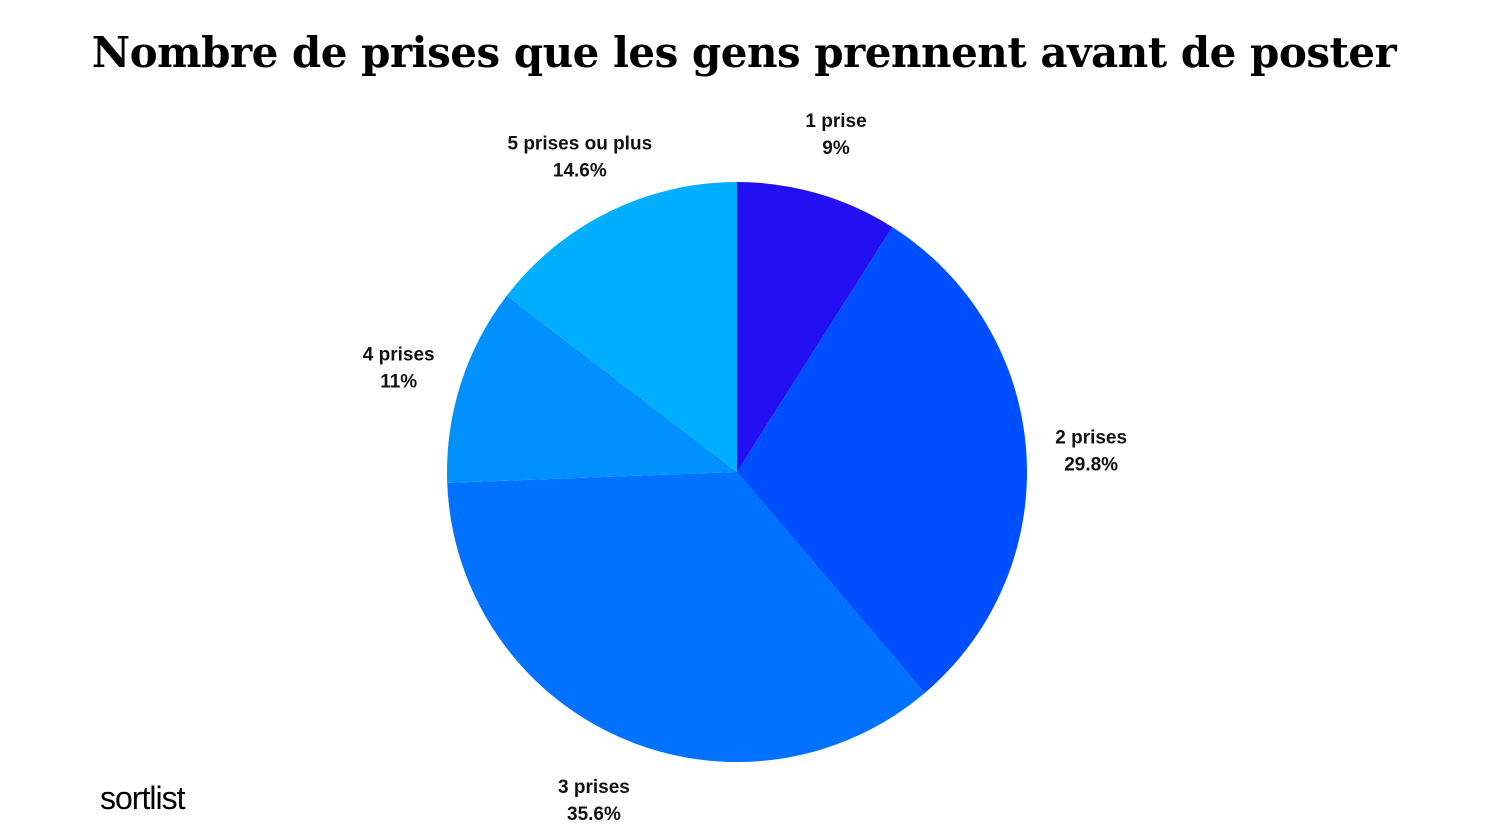  I want to click on slice-value-5-prises-ou-plus: 14.6%, so click(580, 171).